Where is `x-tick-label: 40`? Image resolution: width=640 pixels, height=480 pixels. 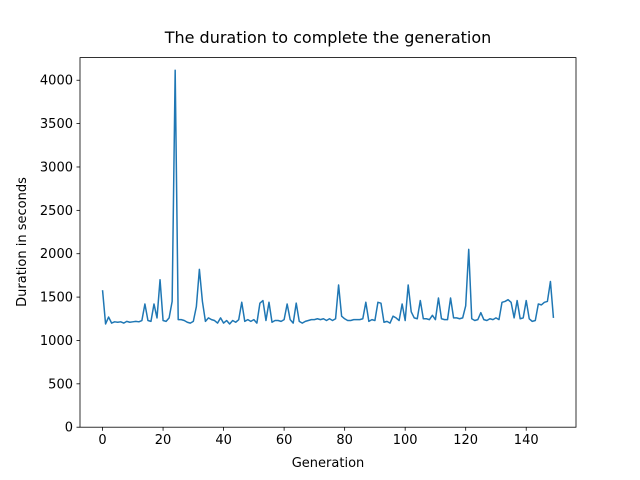
x-tick-label: 40 is located at coordinates (223, 440).